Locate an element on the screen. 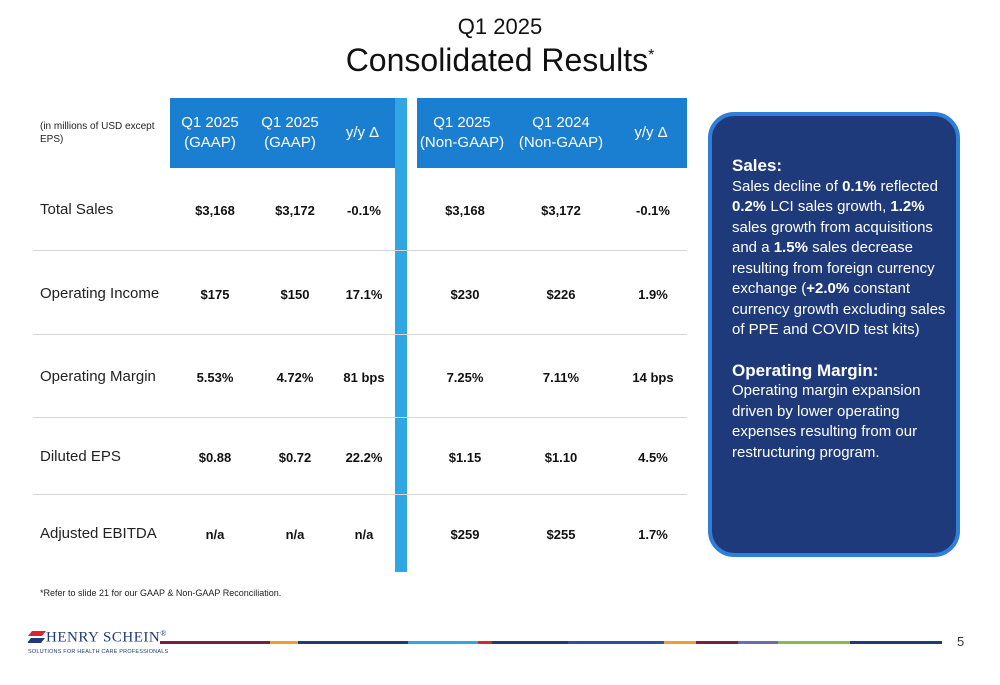 The height and width of the screenshot is (685, 1000). cell-value: $175 is located at coordinates (215, 294).